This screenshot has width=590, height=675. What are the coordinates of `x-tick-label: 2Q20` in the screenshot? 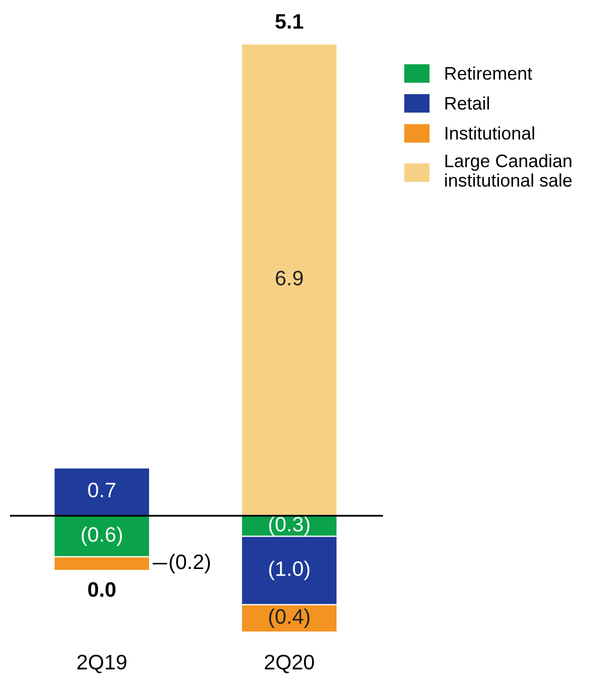 It's located at (289, 664).